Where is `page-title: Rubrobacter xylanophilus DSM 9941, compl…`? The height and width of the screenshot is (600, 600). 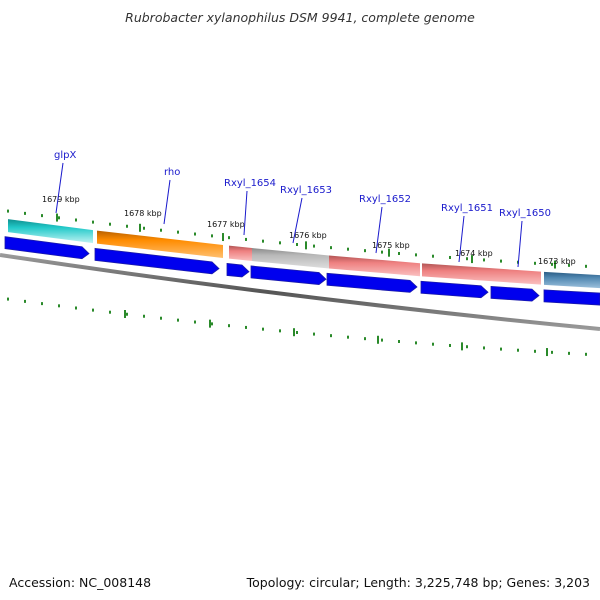
page-title: Rubrobacter xylanophilus DSM 9941, compl… is located at coordinates (300, 17).